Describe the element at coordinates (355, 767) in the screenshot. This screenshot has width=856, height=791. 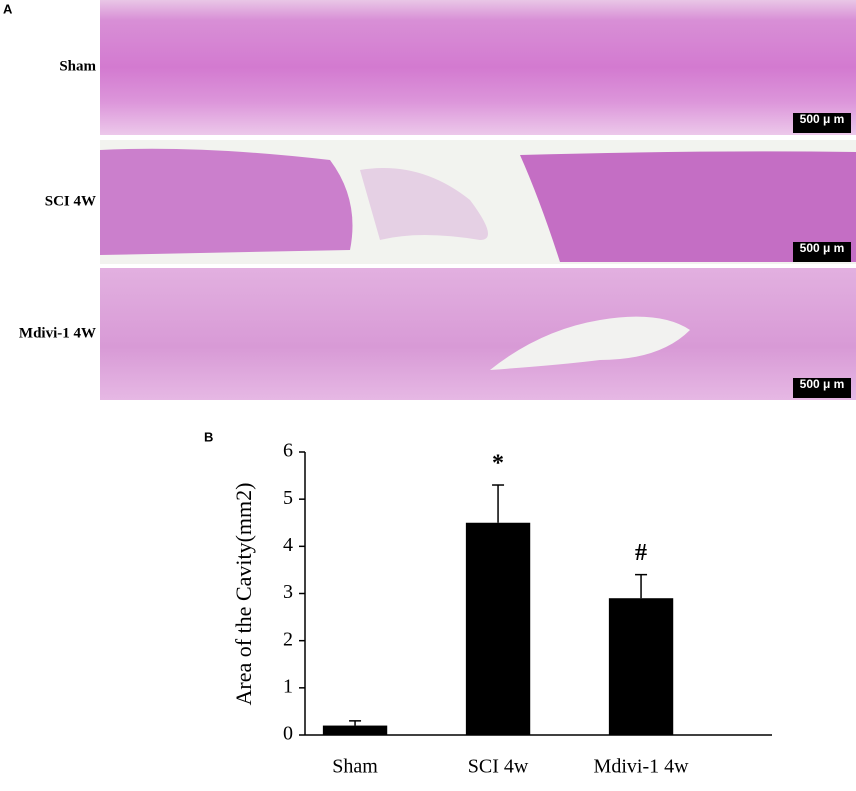
I see `x-tick-label: Sham` at that location.